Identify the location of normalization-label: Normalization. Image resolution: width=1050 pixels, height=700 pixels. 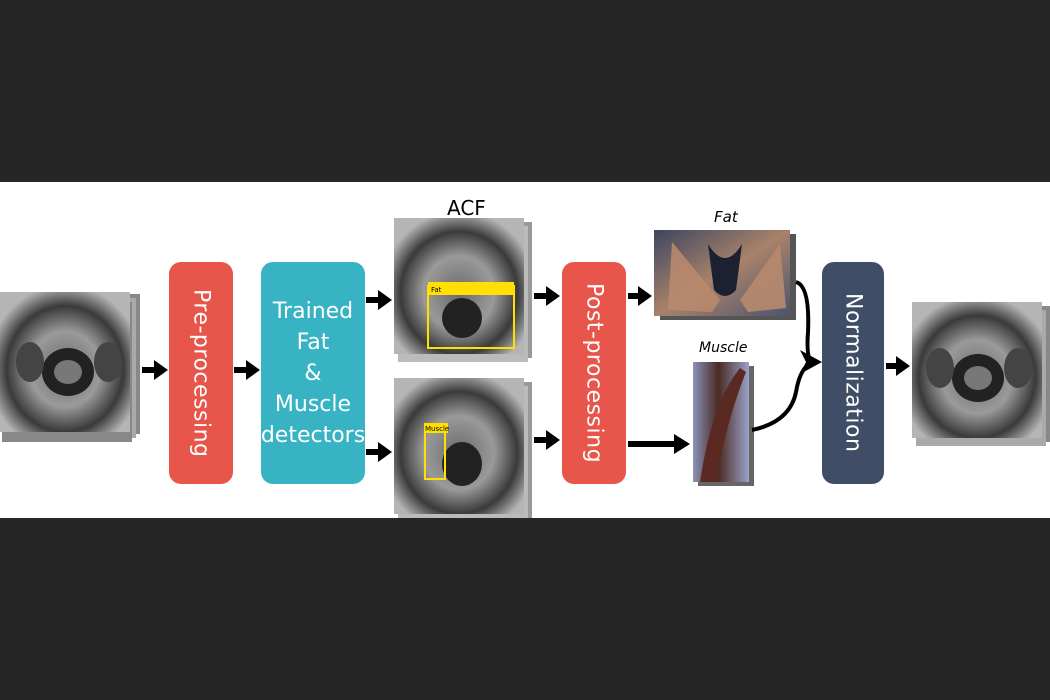
(853, 373).